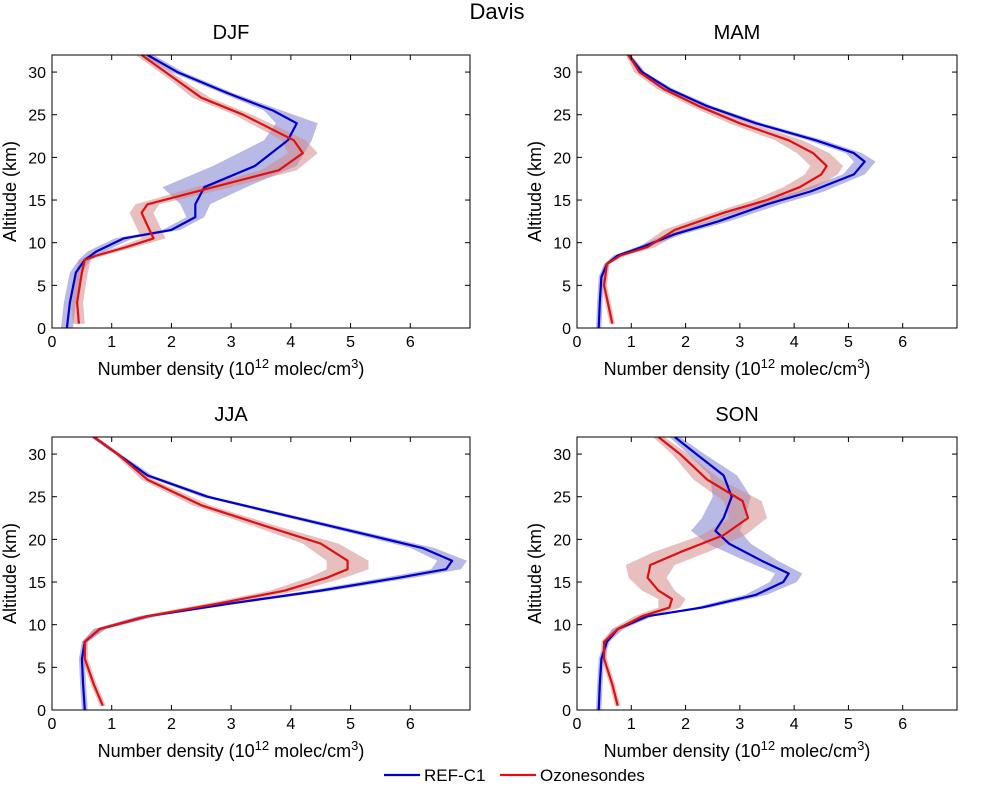 The height and width of the screenshot is (786, 987). What do you see at coordinates (592, 775) in the screenshot?
I see `legend-label-ozonesondes: Ozonesondes` at bounding box center [592, 775].